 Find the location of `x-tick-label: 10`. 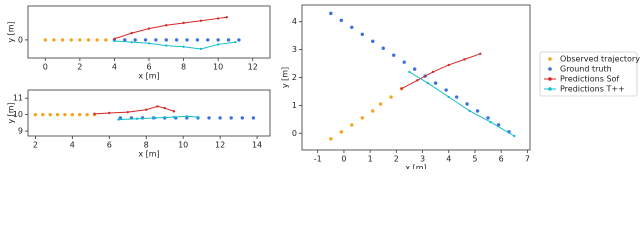

x-tick-label: 10 is located at coordinates (183, 145).